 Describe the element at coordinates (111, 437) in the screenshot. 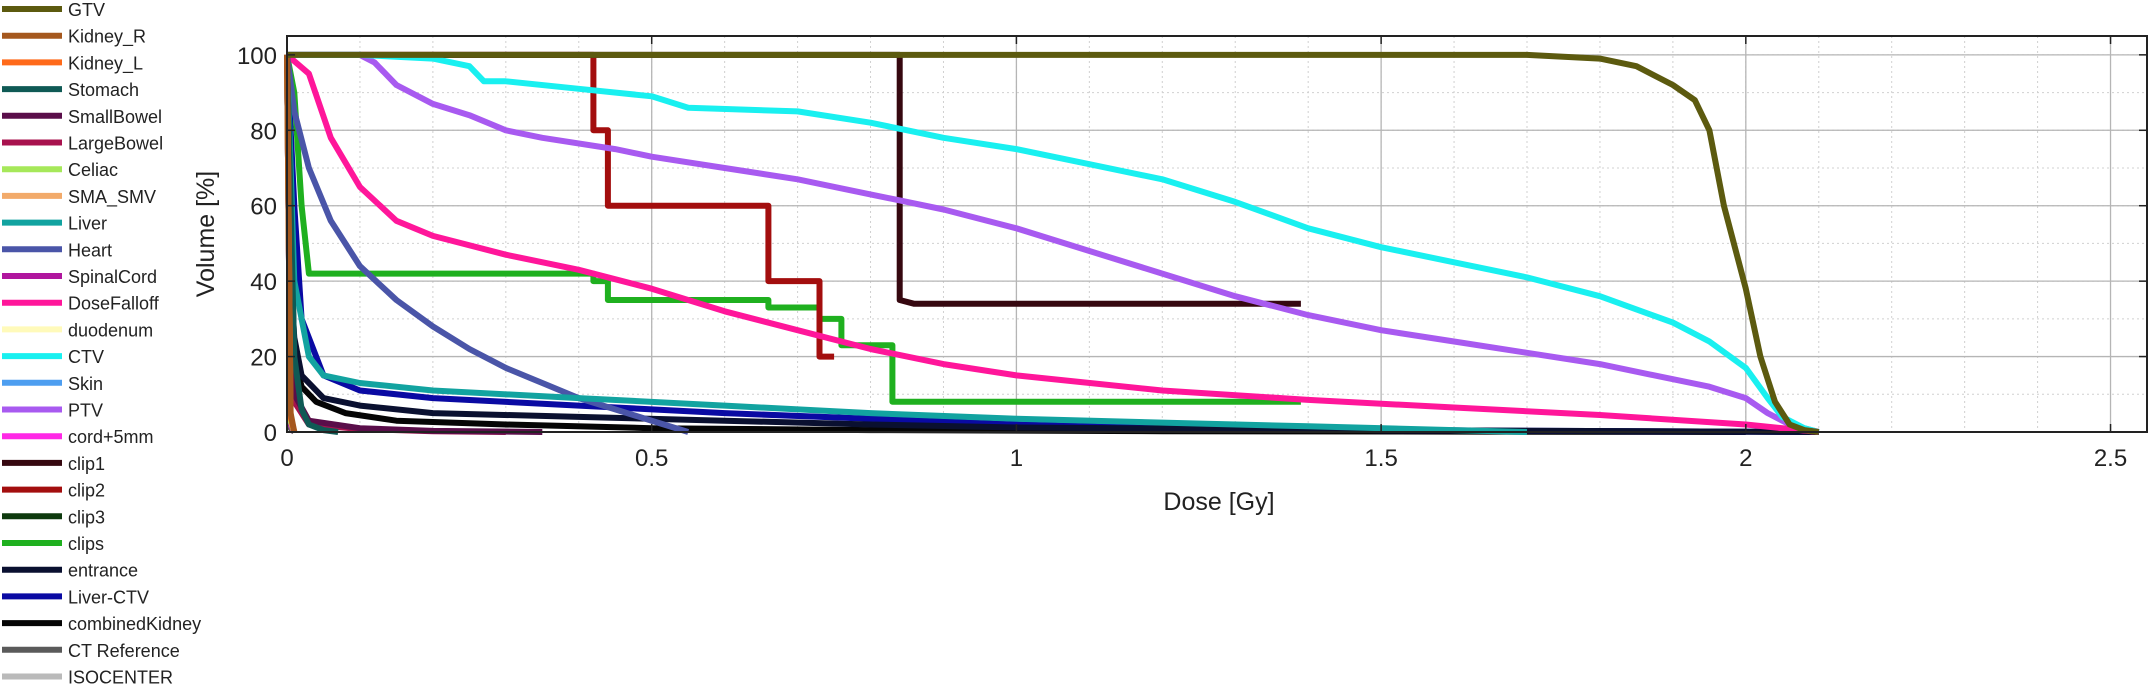

I see `legend-label: cord+5mm` at that location.